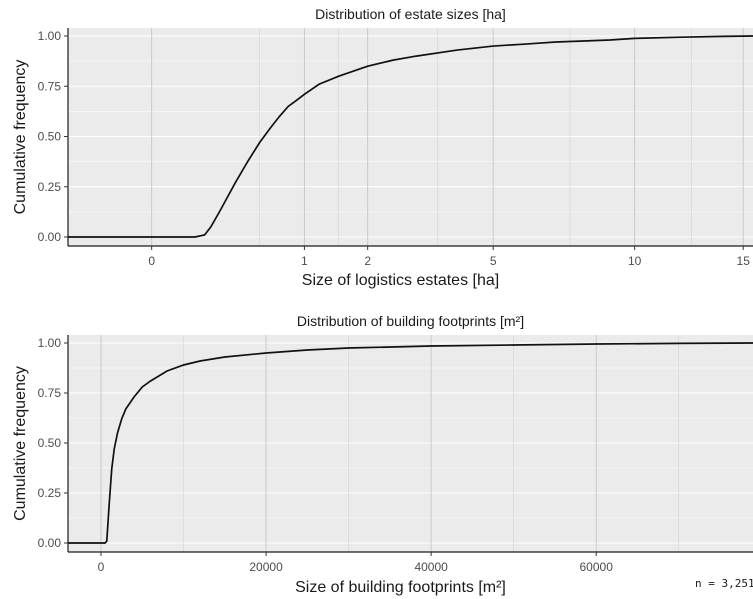 Image resolution: width=753 pixels, height=599 pixels. Describe the element at coordinates (431, 567) in the screenshot. I see `x-tick-label: 40000` at that location.